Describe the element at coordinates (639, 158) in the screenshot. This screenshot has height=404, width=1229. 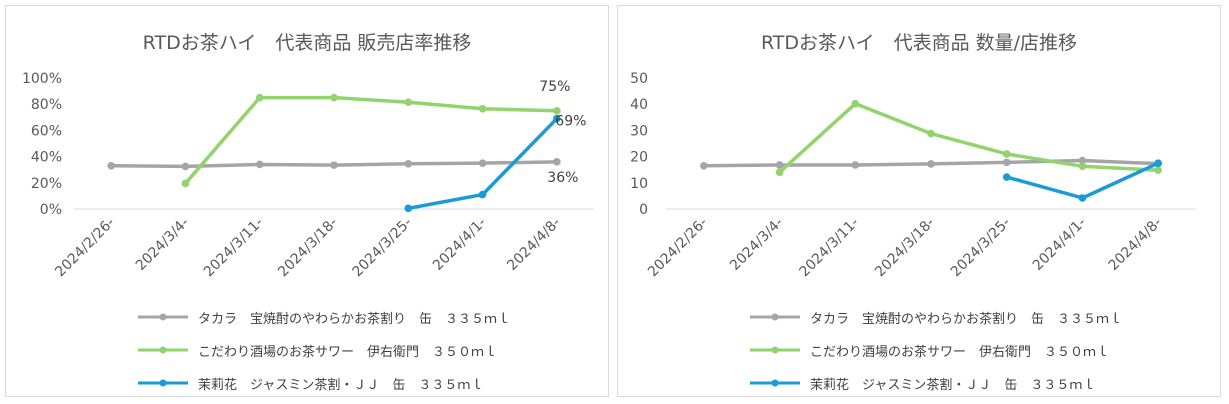
I see `y-tick-label: 20` at that location.